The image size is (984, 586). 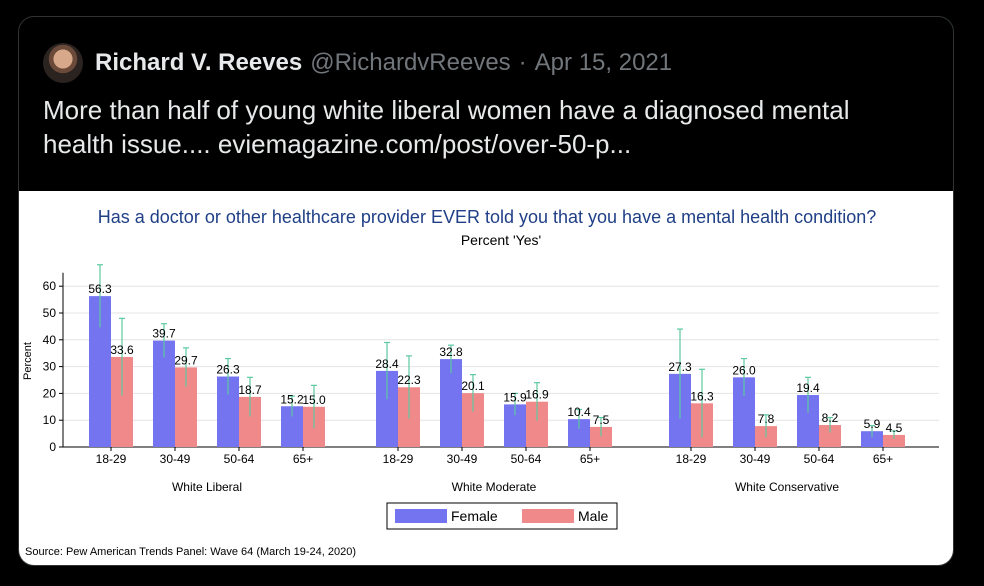 What do you see at coordinates (50, 313) in the screenshot?
I see `y-tick-label: 50` at bounding box center [50, 313].